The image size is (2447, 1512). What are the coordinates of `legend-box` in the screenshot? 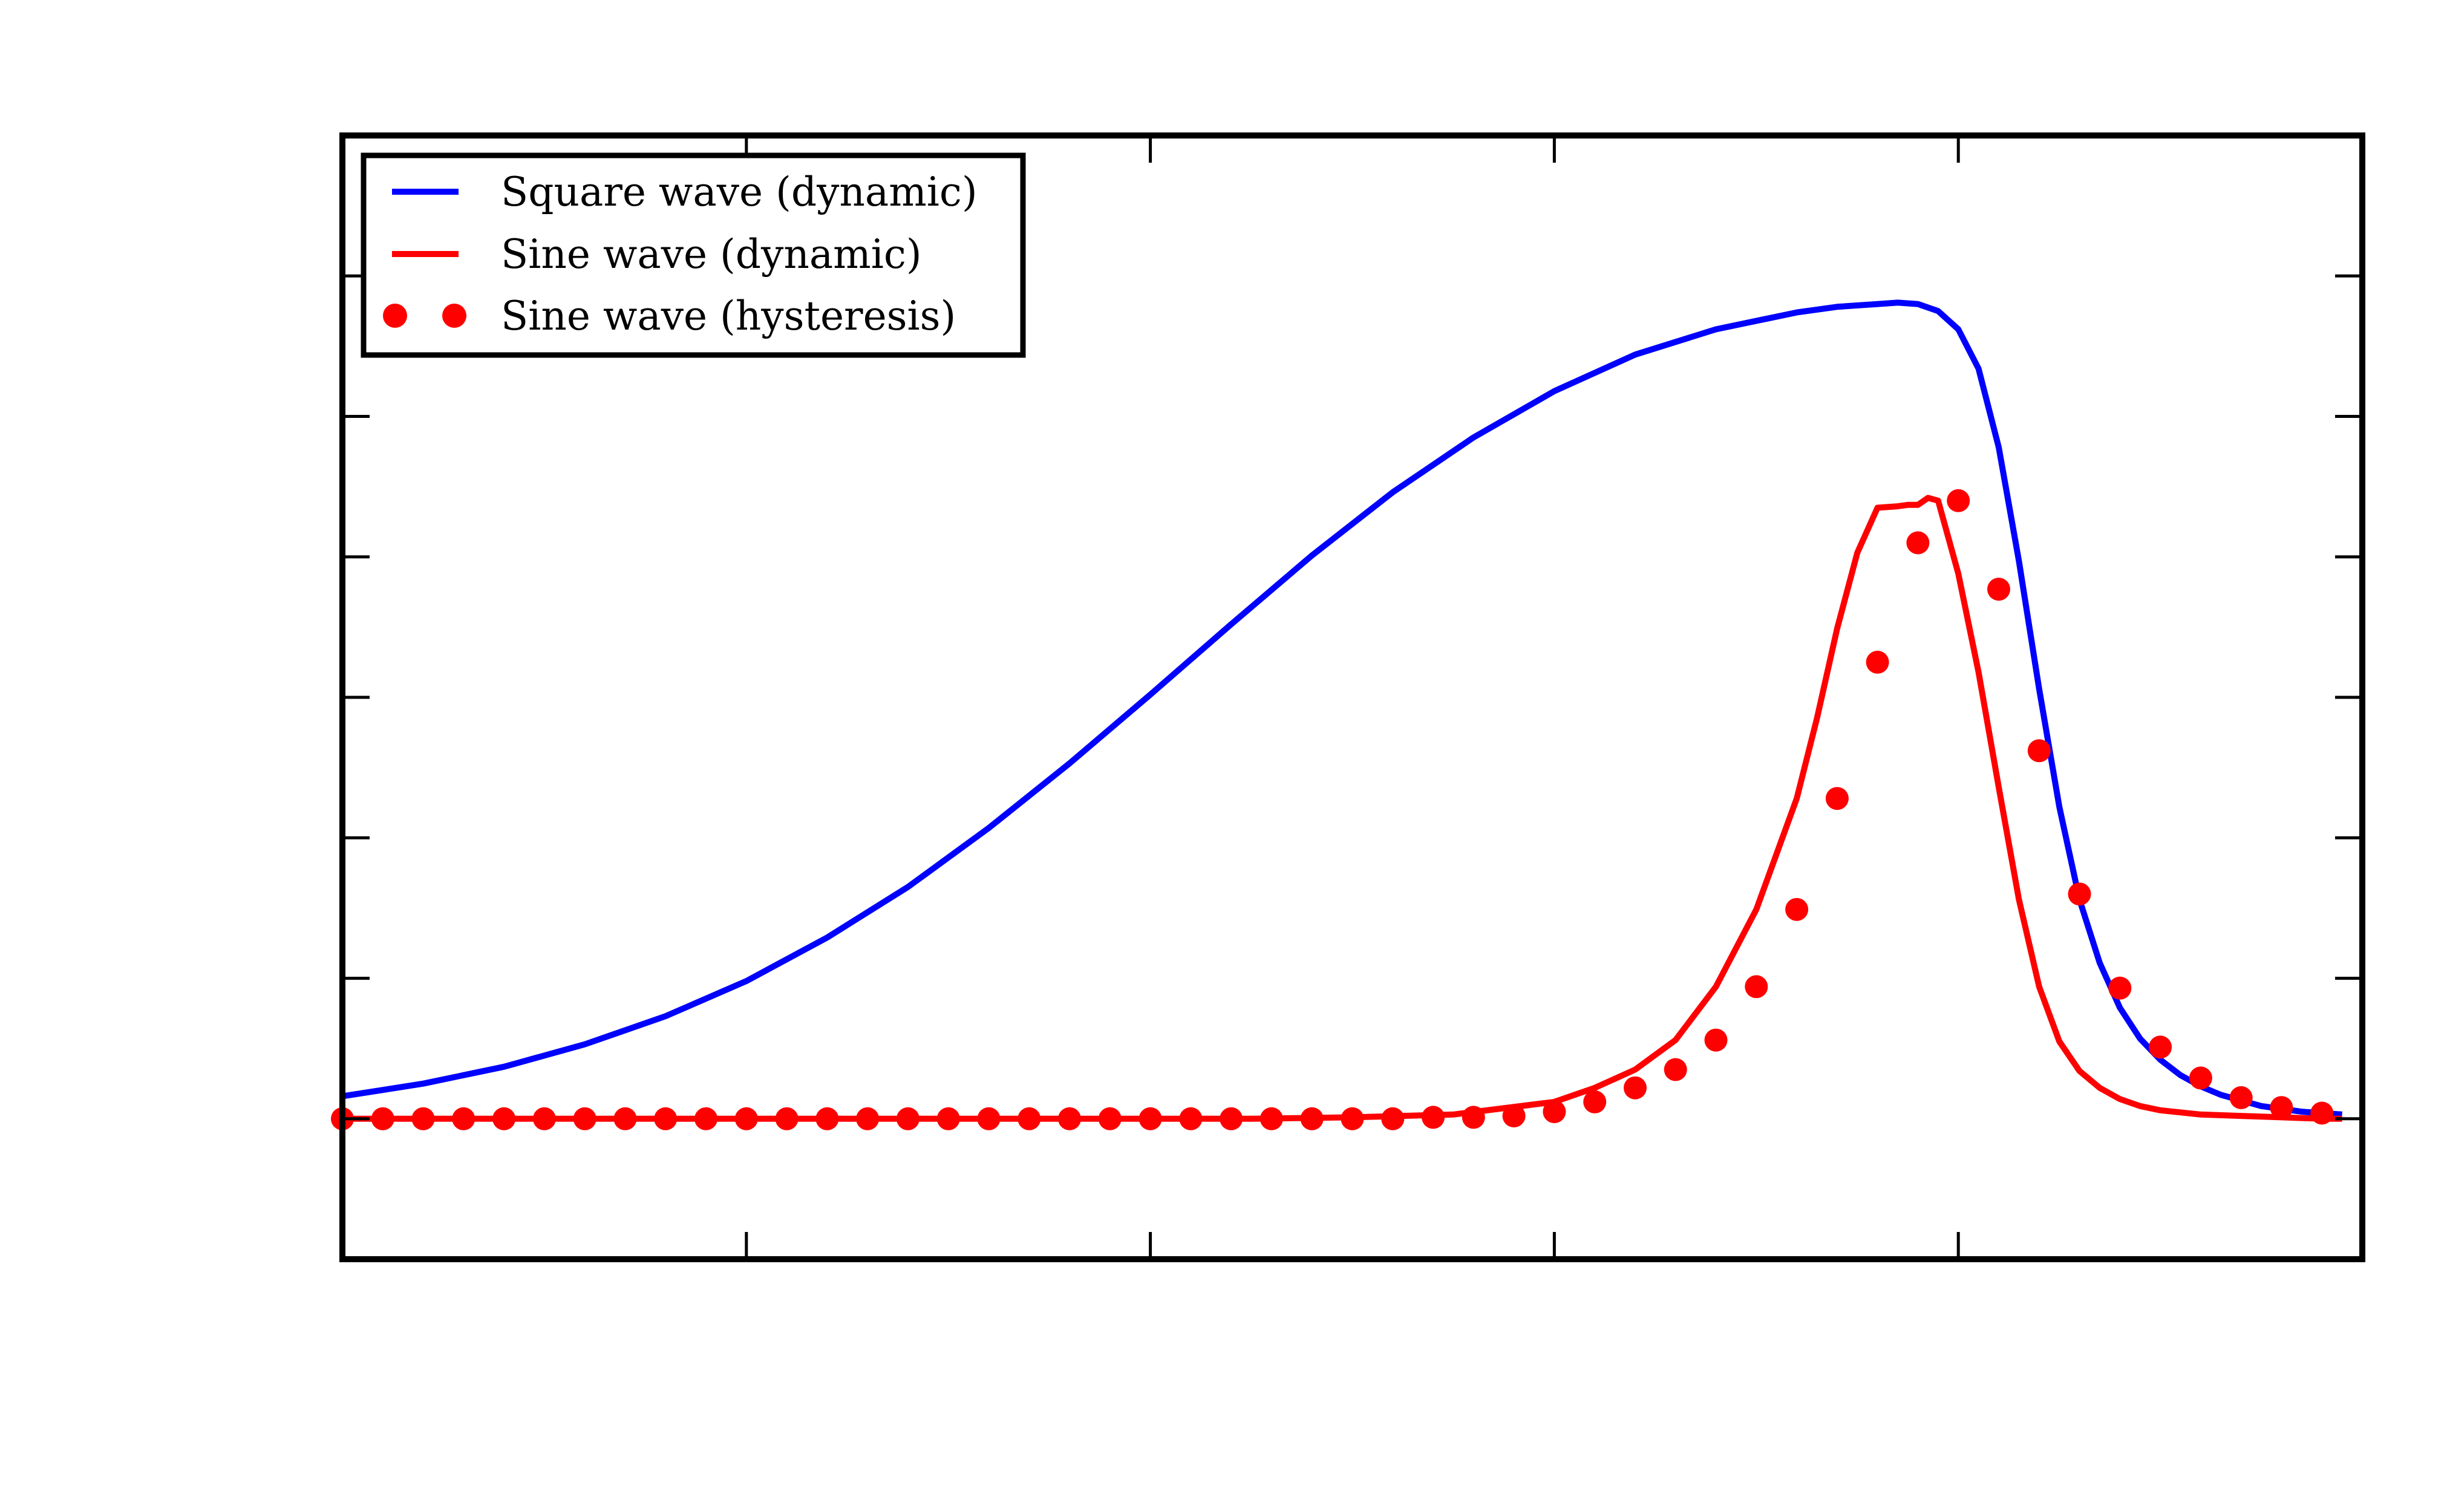 It's located at (693, 255).